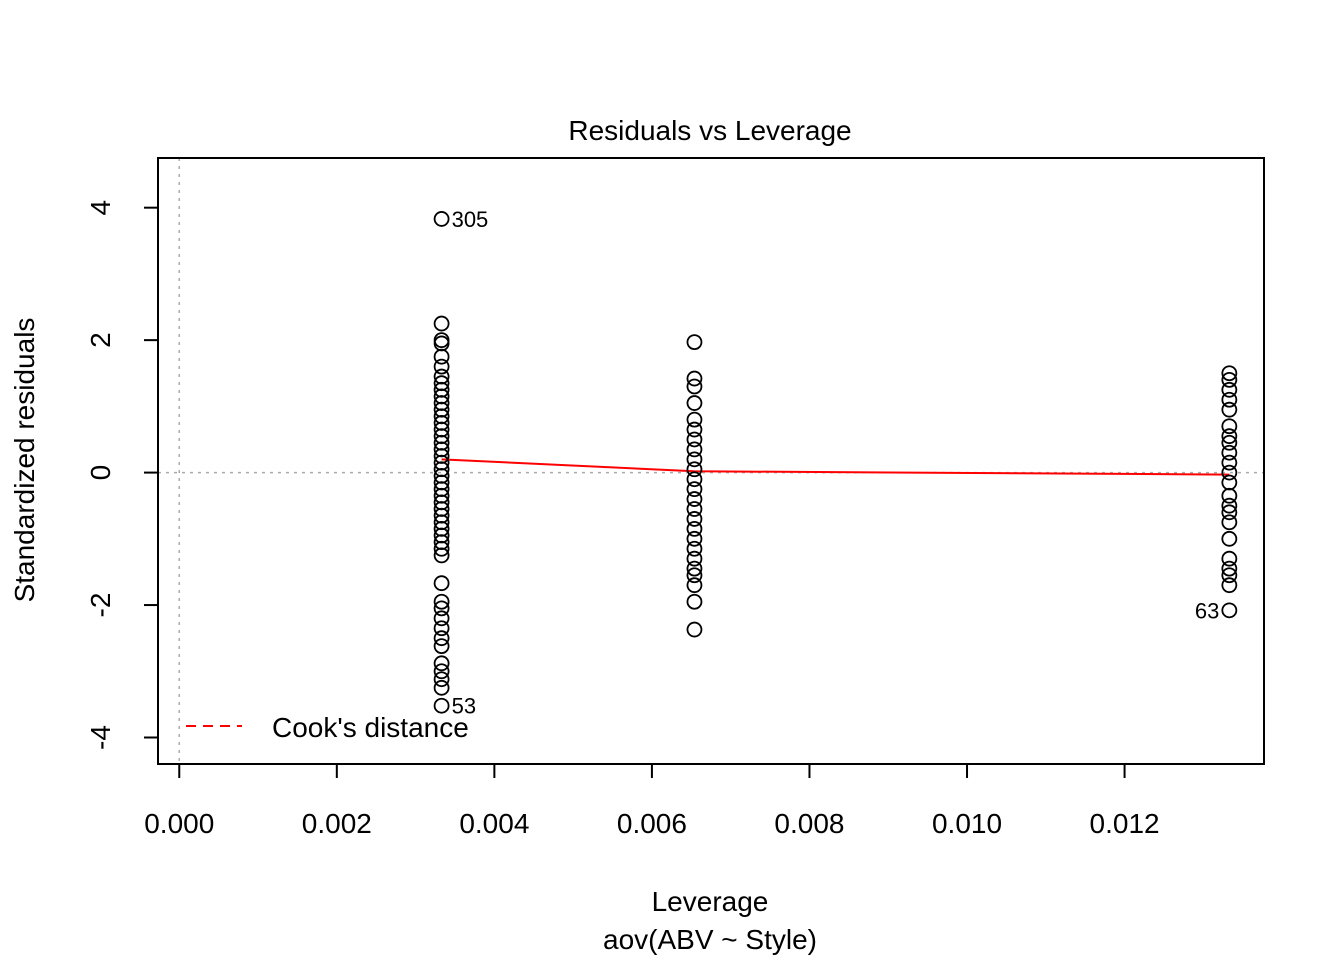 This screenshot has height=960, width=1344. Describe the element at coordinates (100, 605) in the screenshot. I see `y-tick-label: -2` at that location.